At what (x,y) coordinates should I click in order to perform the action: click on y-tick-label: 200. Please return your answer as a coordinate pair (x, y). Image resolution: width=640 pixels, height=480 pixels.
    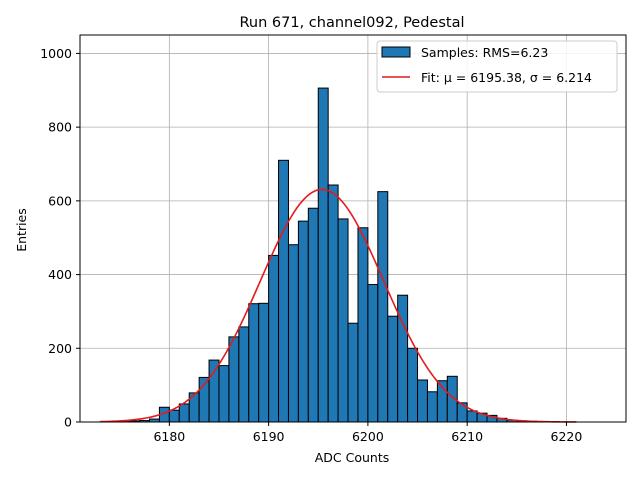
    Looking at the image, I should click on (60, 348).